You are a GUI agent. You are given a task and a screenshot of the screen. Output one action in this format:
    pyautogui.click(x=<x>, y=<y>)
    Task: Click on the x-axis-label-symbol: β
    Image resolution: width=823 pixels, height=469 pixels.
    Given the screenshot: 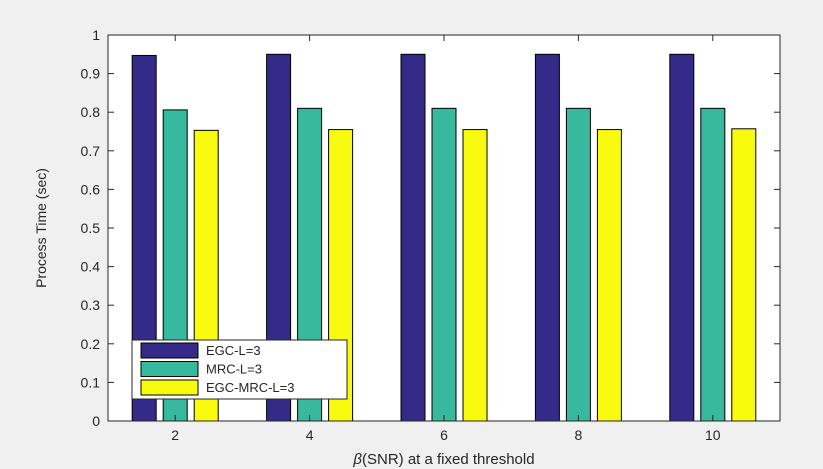 What is the action you would take?
    pyautogui.click(x=357, y=459)
    